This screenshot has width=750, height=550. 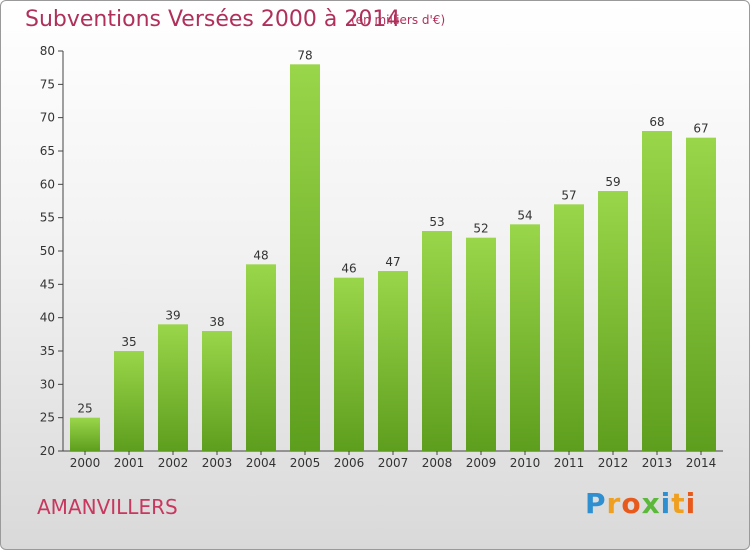 I want to click on x-tick-label-2011: 2011, so click(x=569, y=463).